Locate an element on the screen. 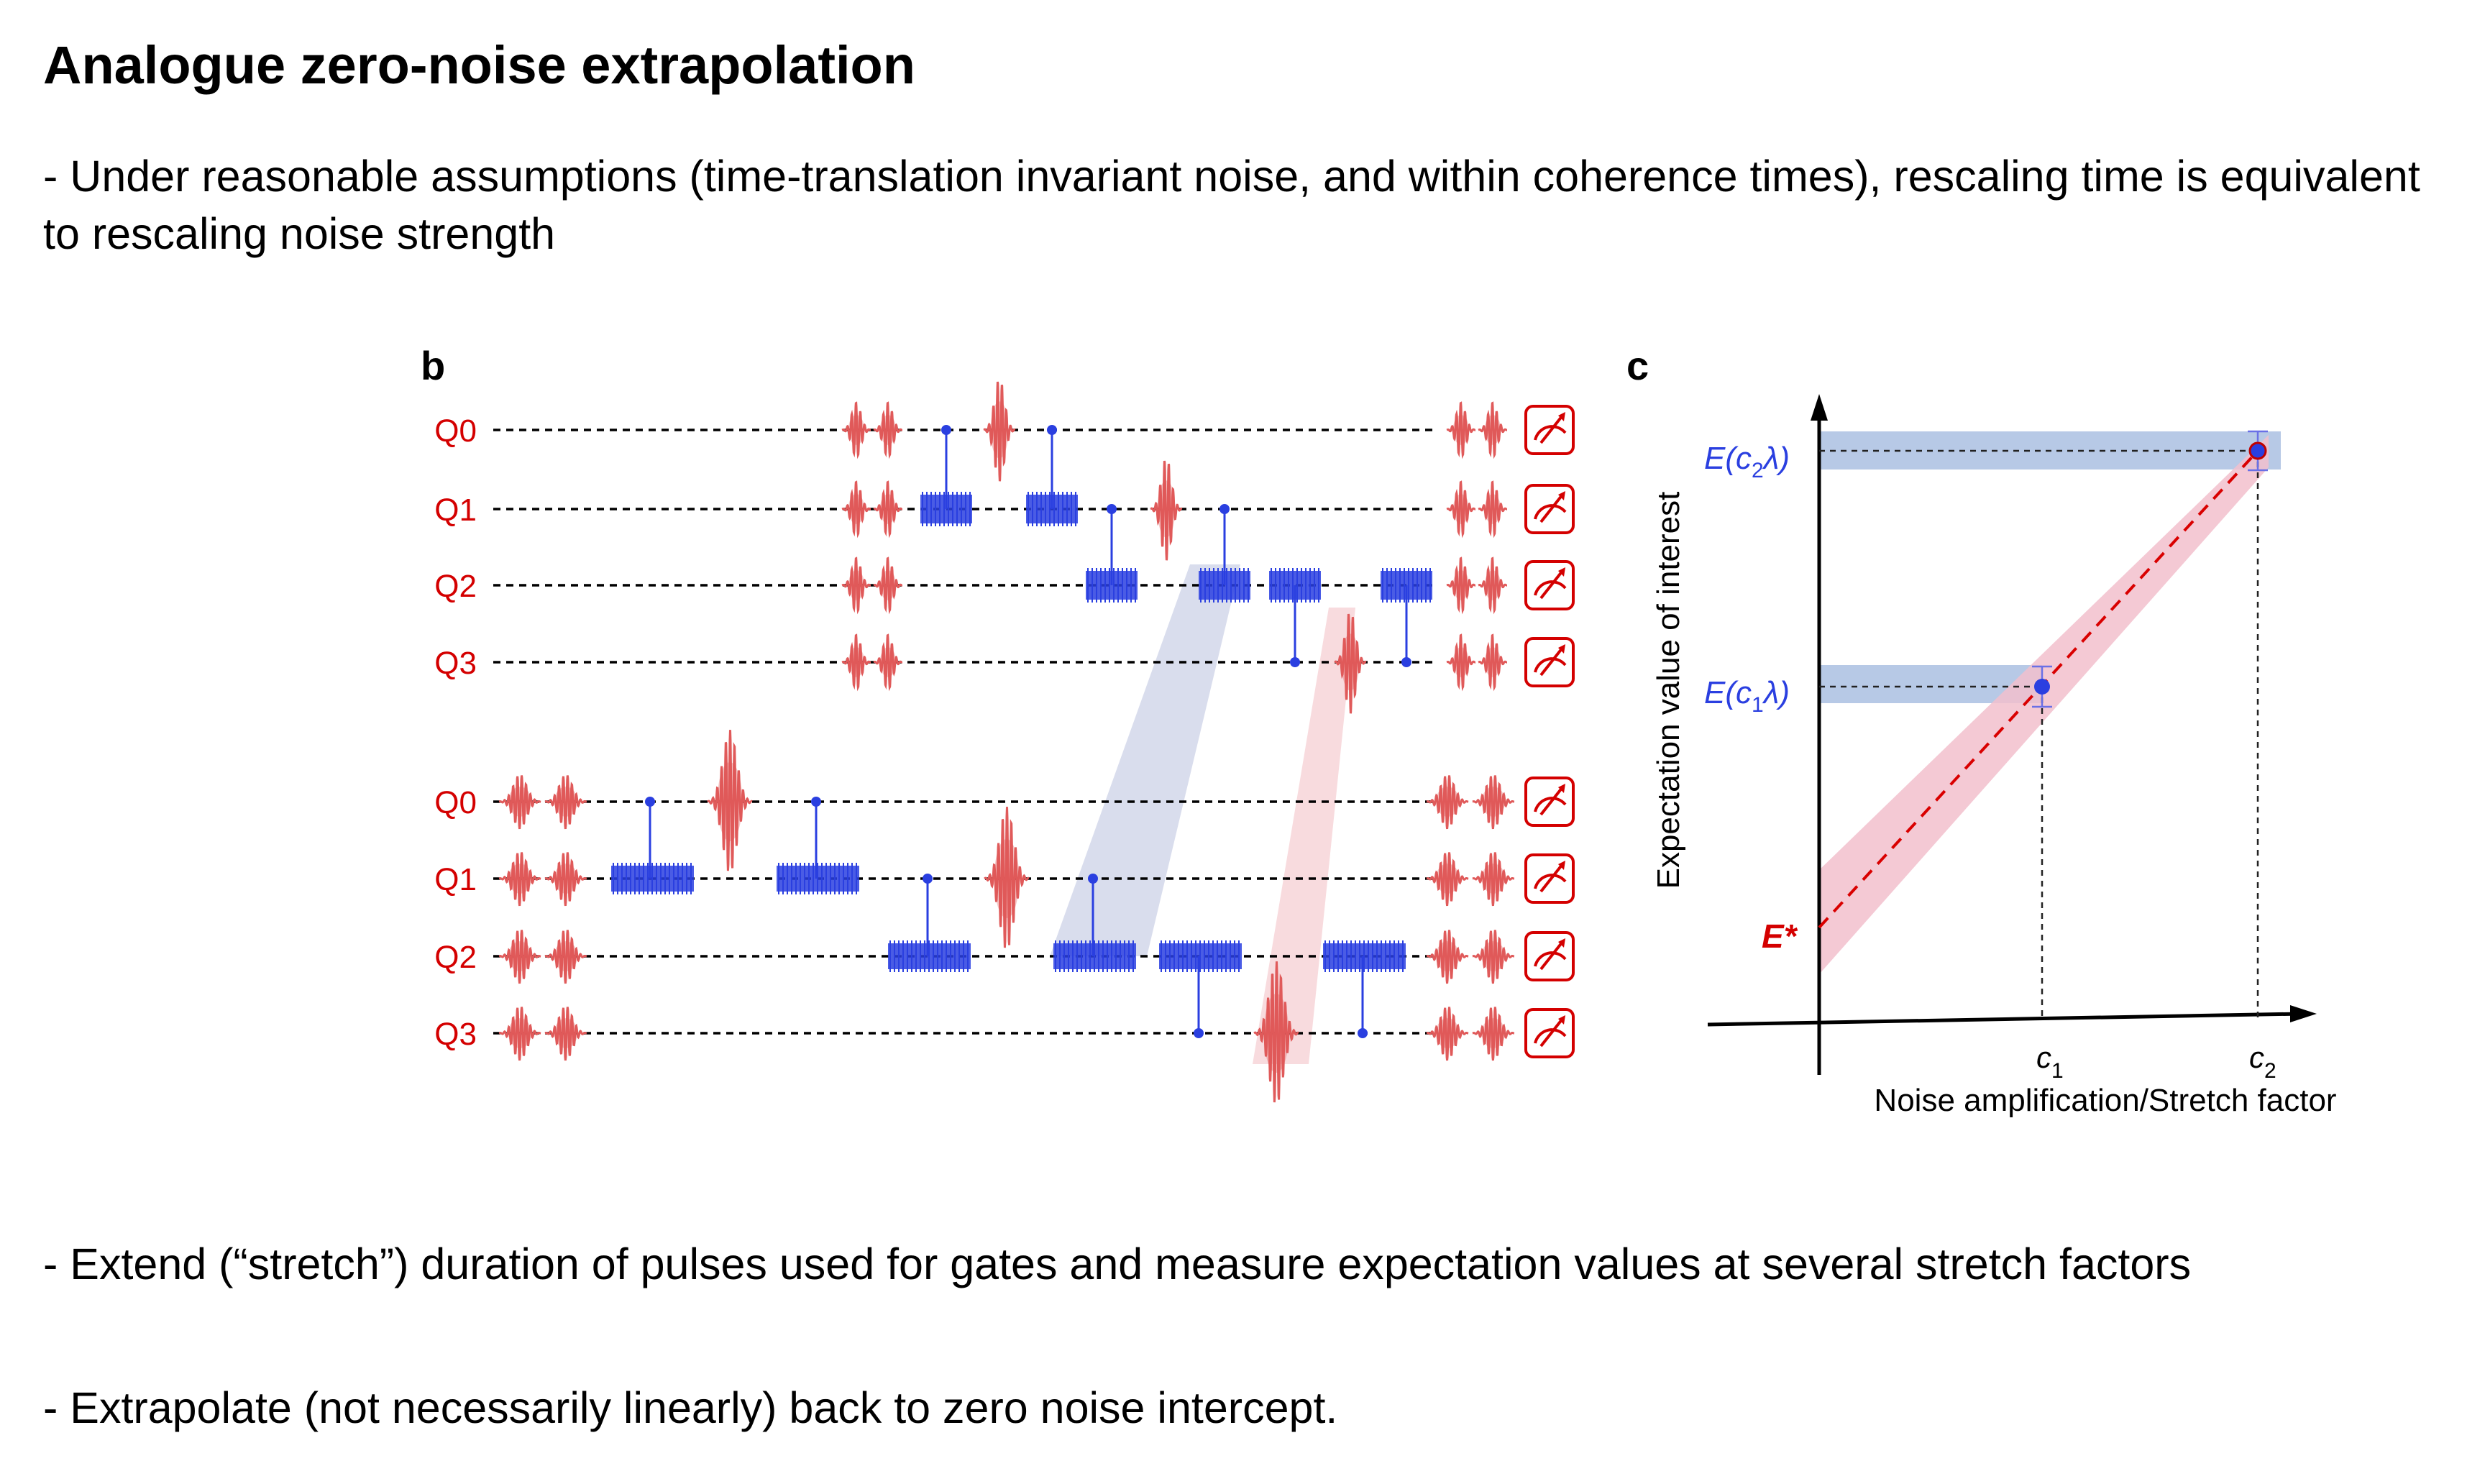  bottom-gate-q1q2-a is located at coordinates (929, 956).